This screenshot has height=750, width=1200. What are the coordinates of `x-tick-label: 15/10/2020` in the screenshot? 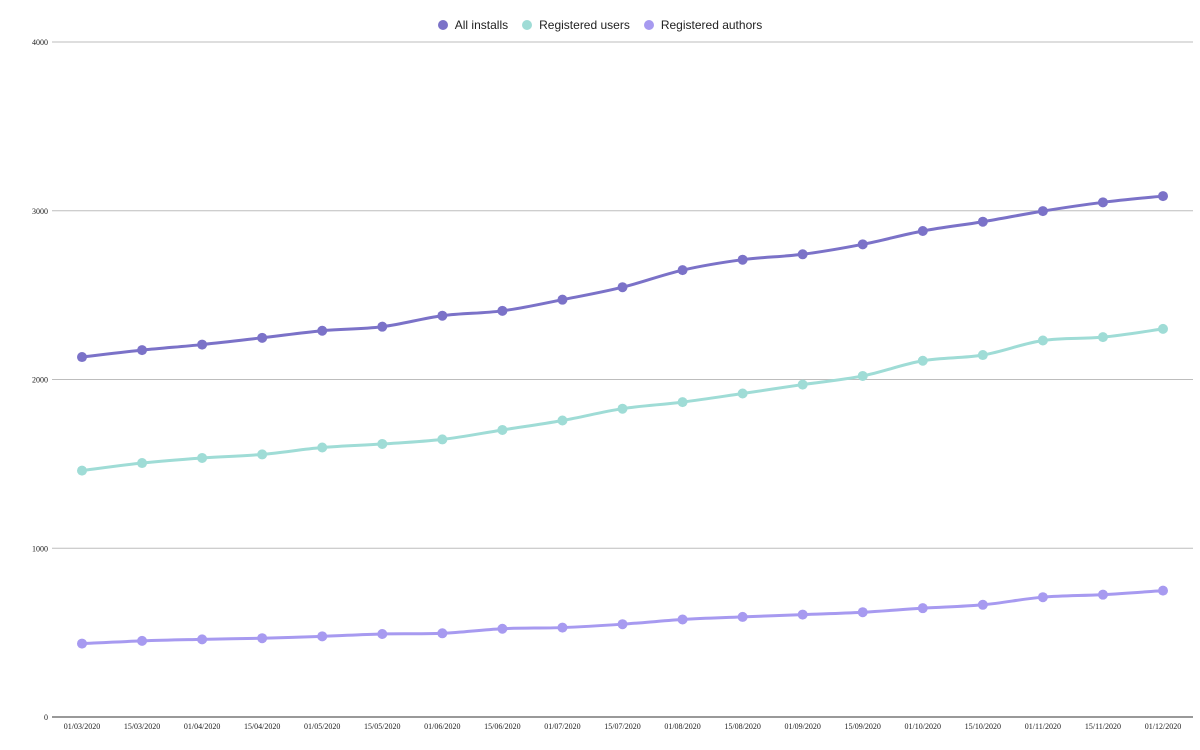 It's located at (983, 726).